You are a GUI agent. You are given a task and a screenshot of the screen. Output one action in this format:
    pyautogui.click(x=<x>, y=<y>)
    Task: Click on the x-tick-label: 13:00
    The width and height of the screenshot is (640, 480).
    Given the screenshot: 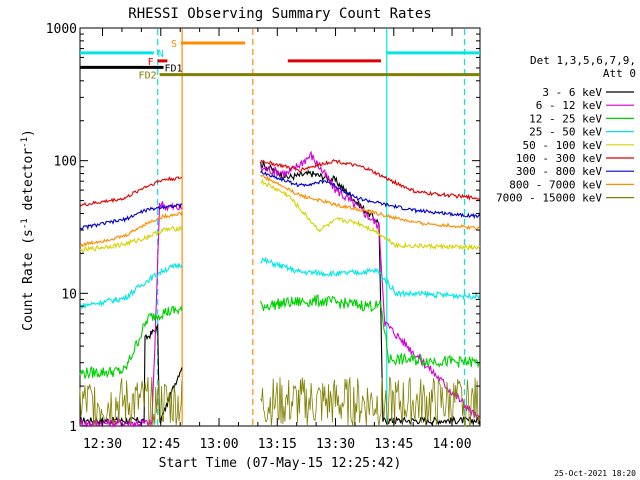 What is the action you would take?
    pyautogui.click(x=218, y=444)
    